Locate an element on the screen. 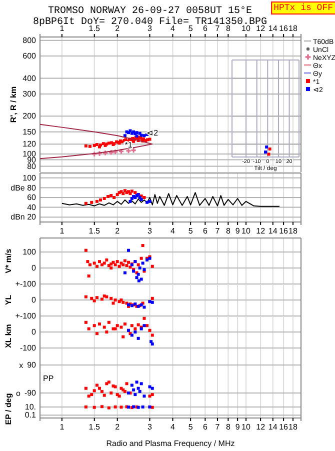 The height and width of the screenshot is (451, 335). text: o is located at coordinates (18, 393).